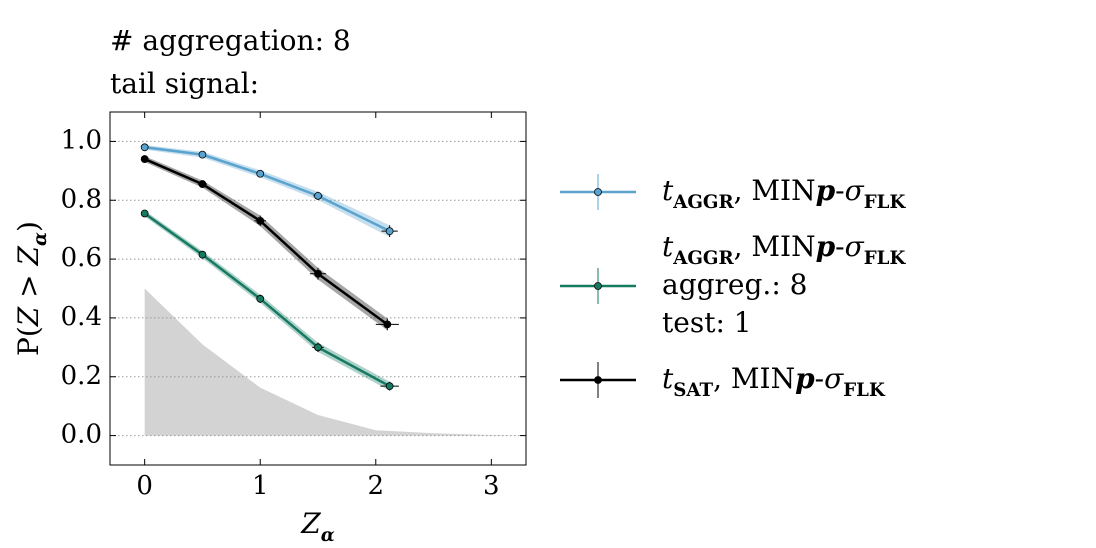 The width and height of the screenshot is (1096, 548). I want to click on x-tick-label: 1, so click(260, 486).